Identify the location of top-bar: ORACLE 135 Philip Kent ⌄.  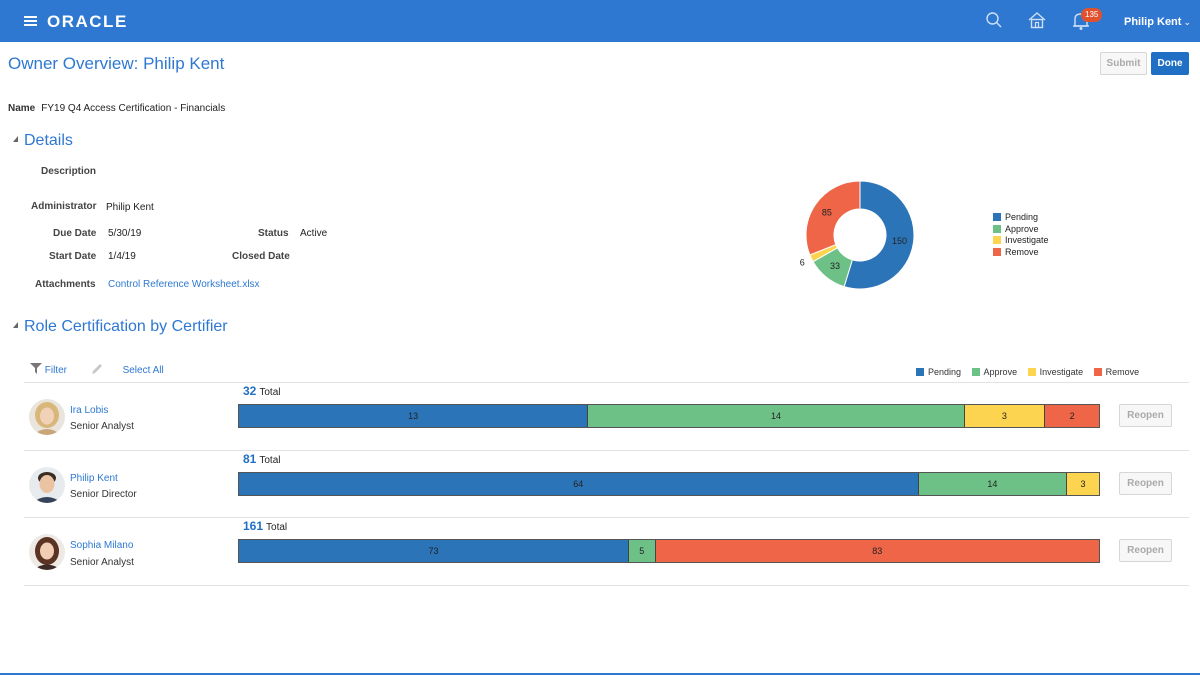
(600, 21).